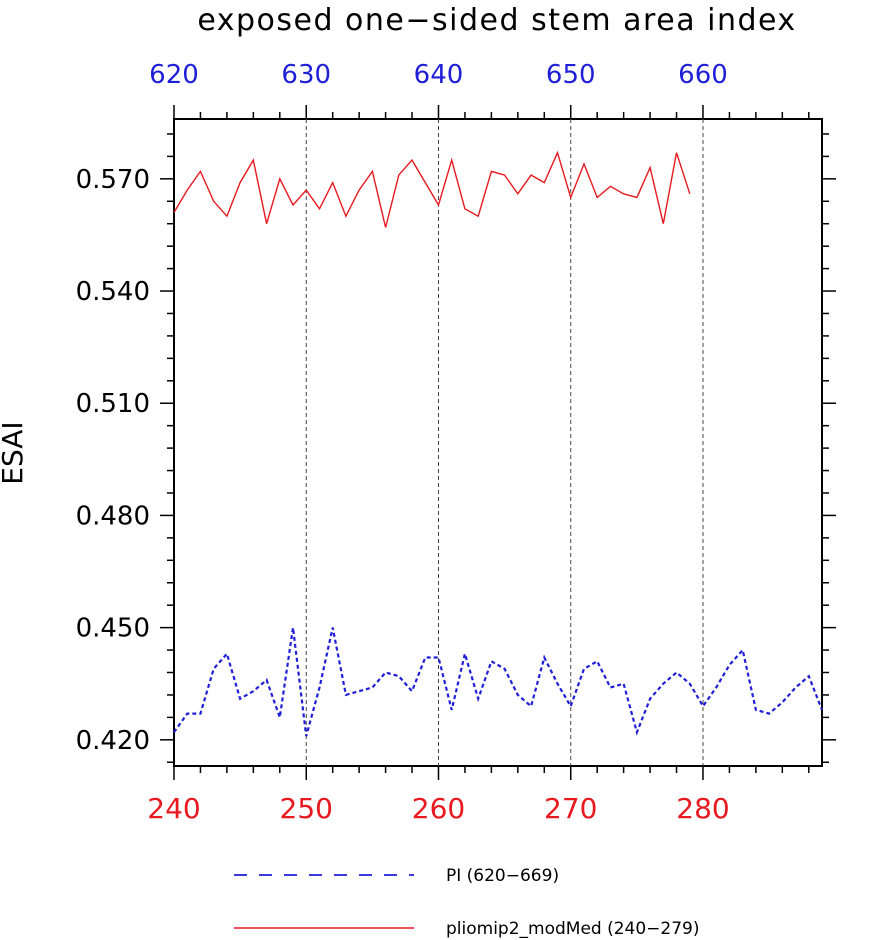 The height and width of the screenshot is (940, 869). I want to click on x-top-tick-labels: 620 630 640 650 660, so click(438, 75).